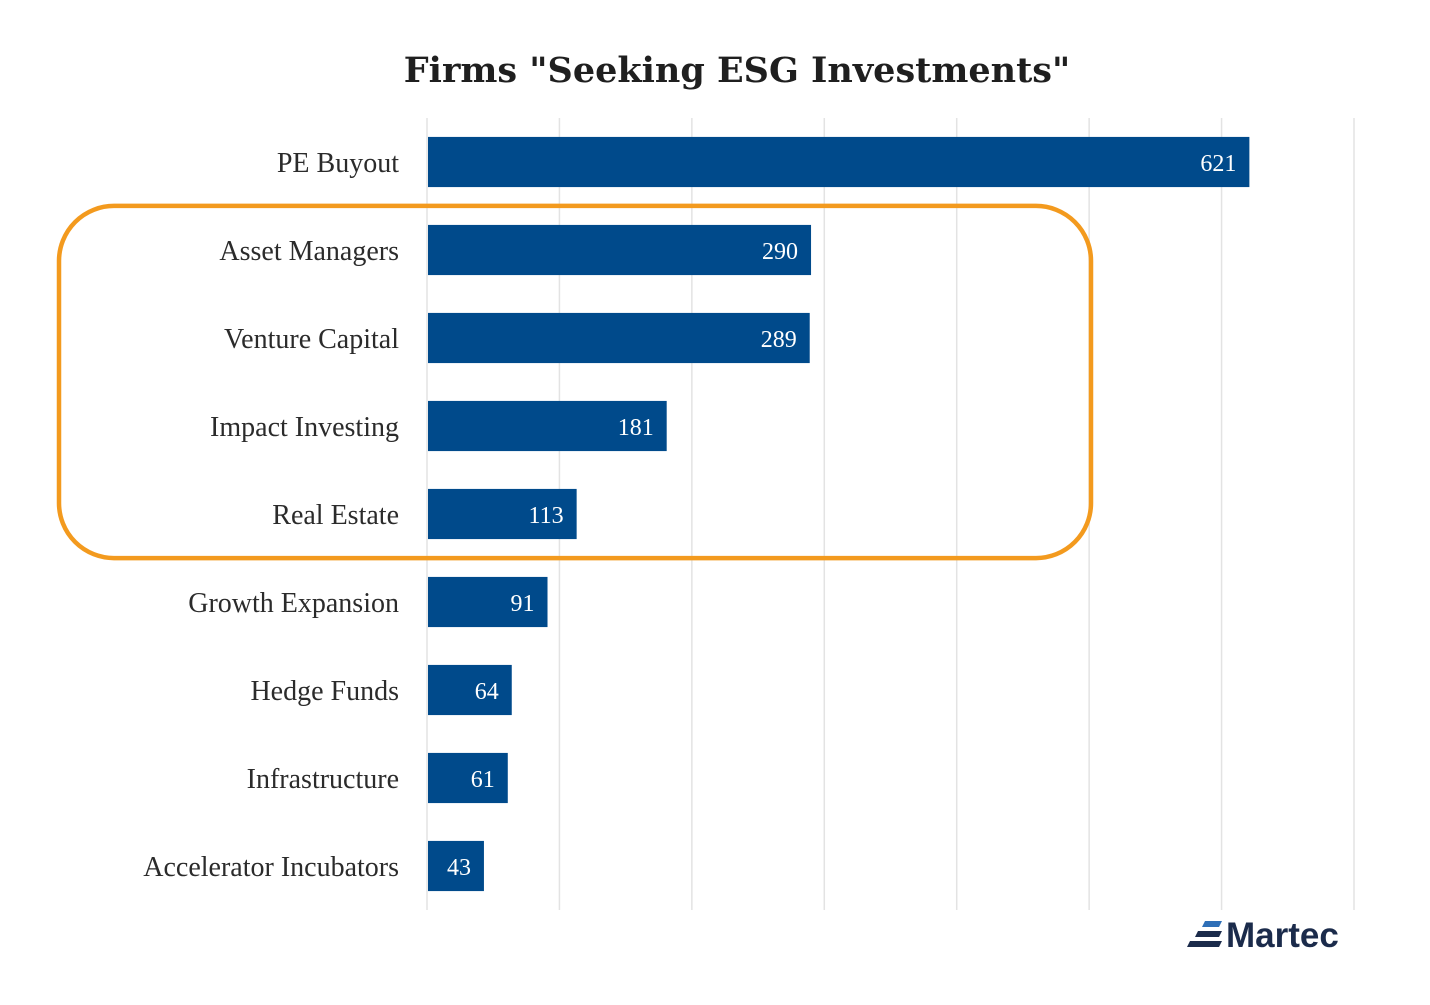 Image resolution: width=1430 pixels, height=1005 pixels. What do you see at coordinates (293, 603) in the screenshot?
I see `category-label: Growth Expansion` at bounding box center [293, 603].